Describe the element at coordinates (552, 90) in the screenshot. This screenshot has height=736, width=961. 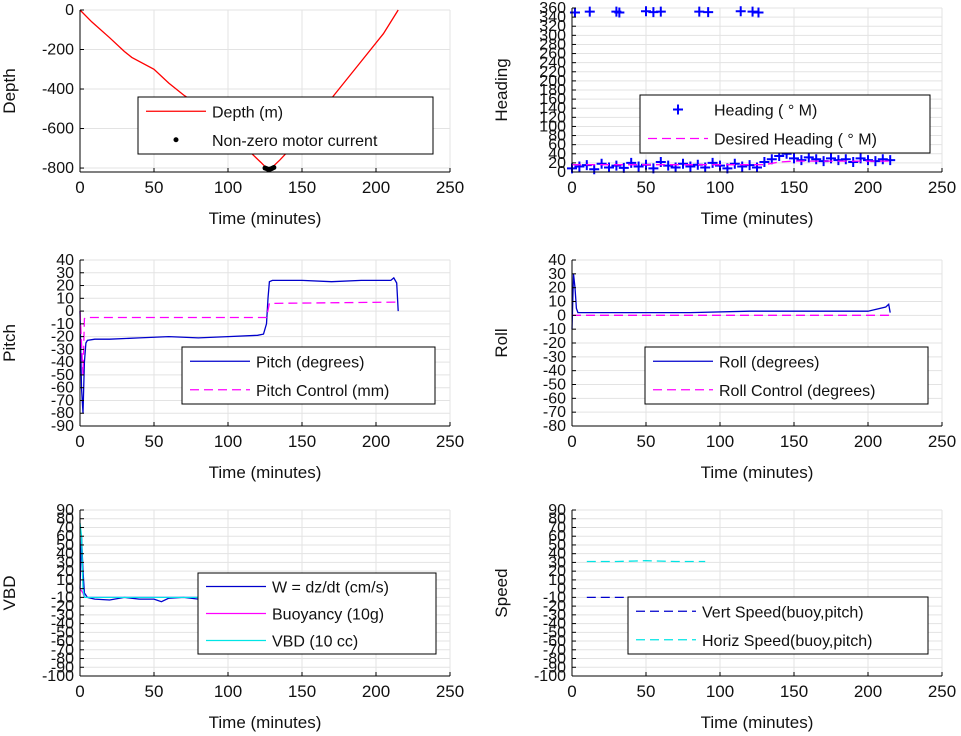
I see `y-tick-label: 180` at that location.